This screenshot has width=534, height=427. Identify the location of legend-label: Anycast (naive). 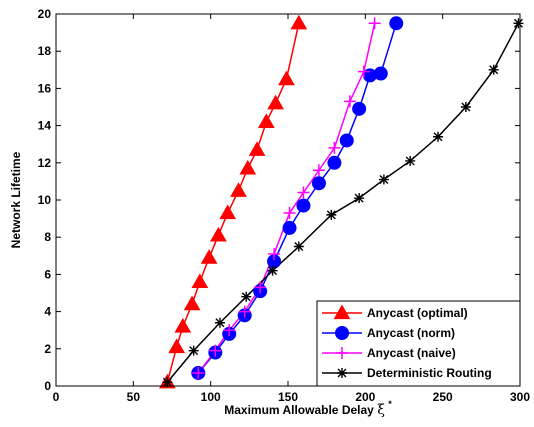
(411, 353).